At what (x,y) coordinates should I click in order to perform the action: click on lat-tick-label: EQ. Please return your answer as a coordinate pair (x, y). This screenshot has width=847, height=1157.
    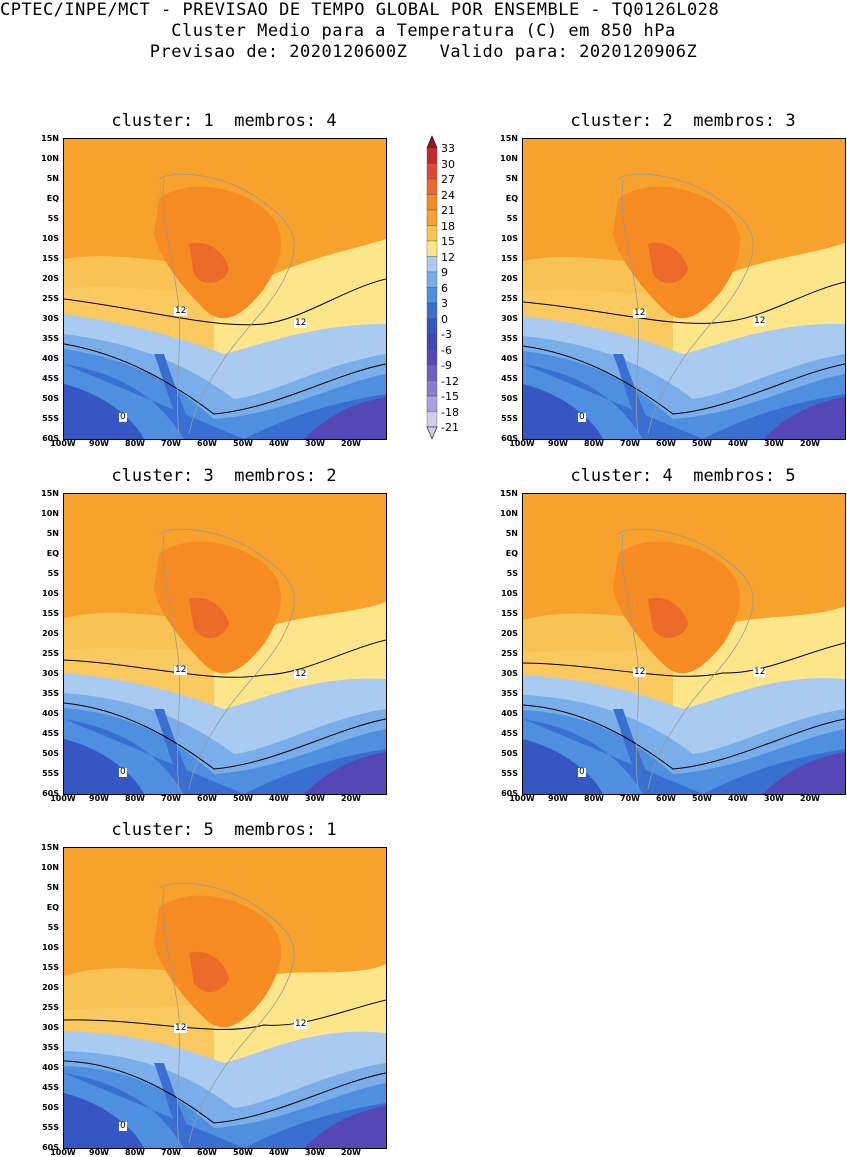
    Looking at the image, I should click on (511, 553).